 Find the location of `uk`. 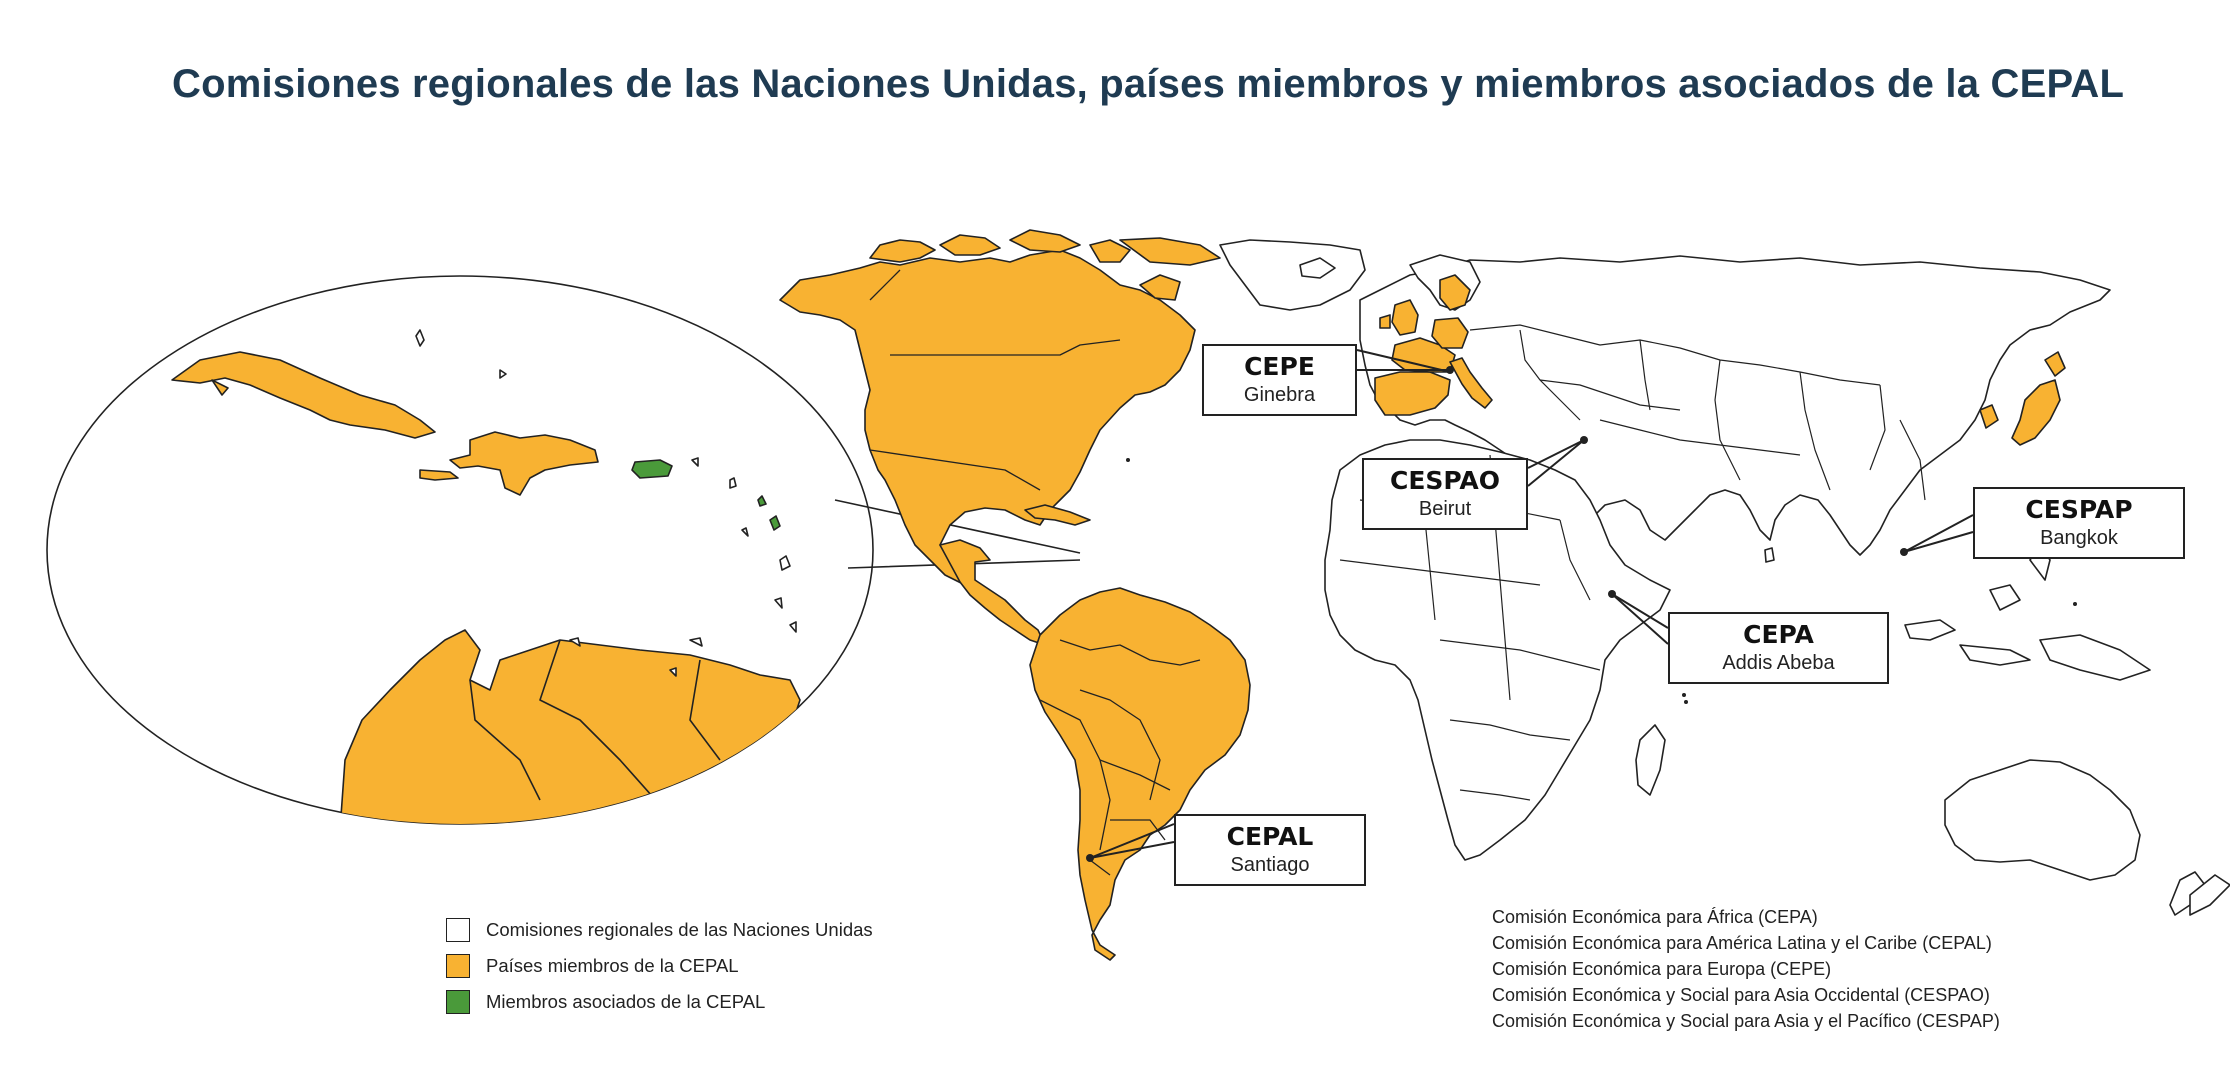

uk is located at coordinates (1405, 317).